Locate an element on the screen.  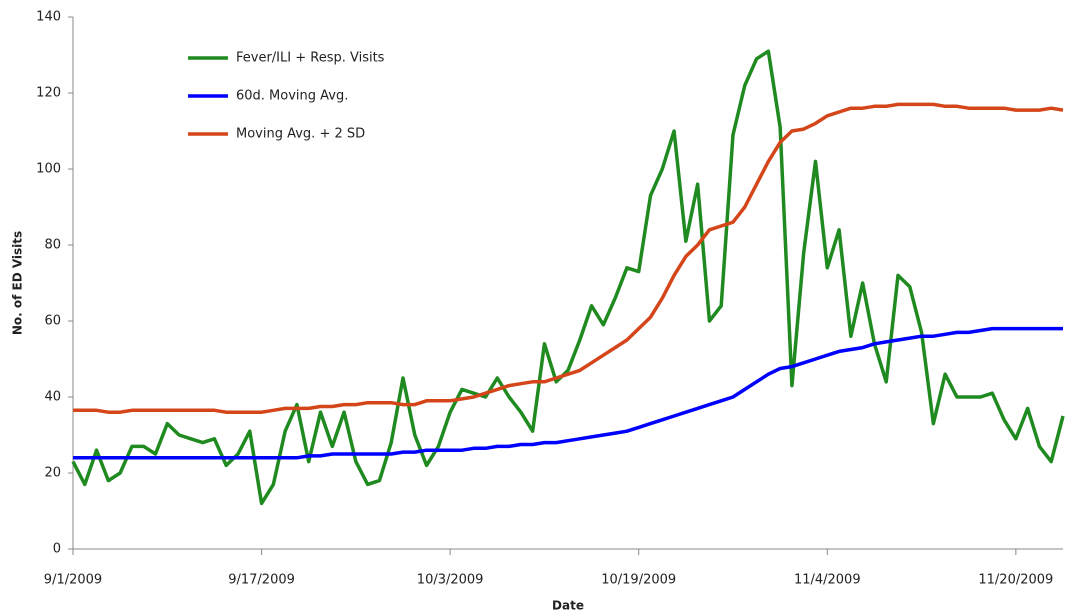
legend-label: Moving Avg. + 2 SD is located at coordinates (300, 134).